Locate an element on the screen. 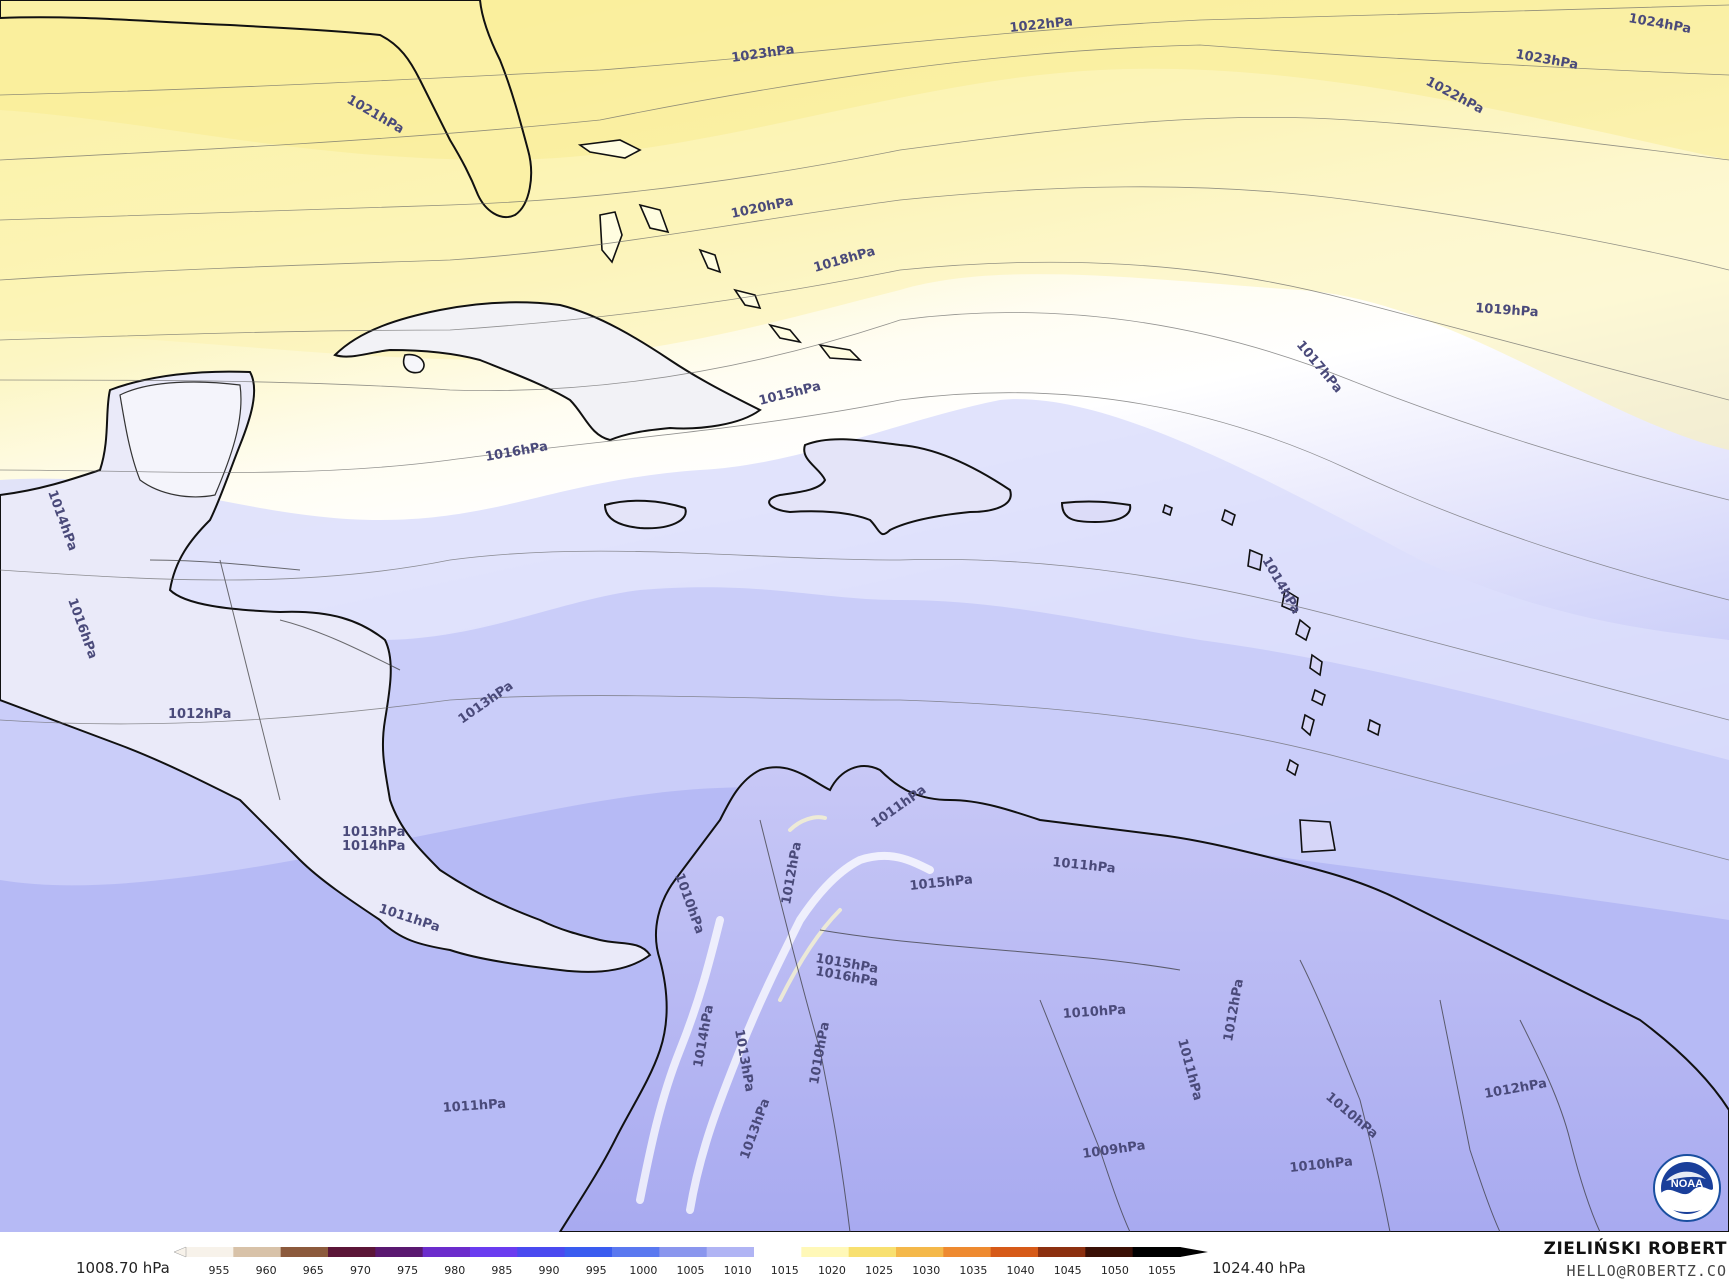 This screenshot has height=1287, width=1729. puerto-rico-island is located at coordinates (1096, 512).